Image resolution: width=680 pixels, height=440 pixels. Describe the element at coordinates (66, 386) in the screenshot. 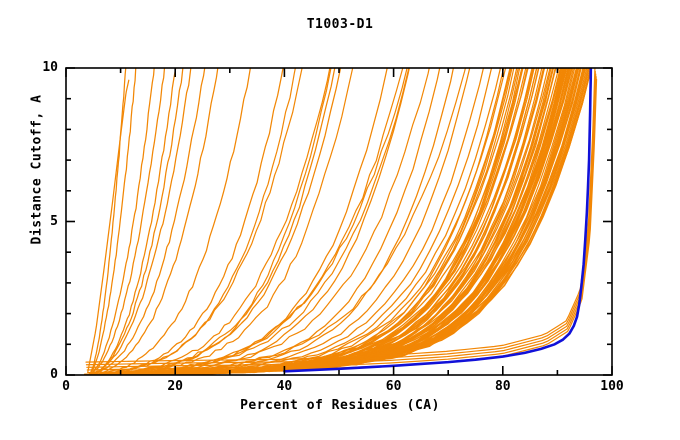

I see `x-tick-label: 0` at that location.